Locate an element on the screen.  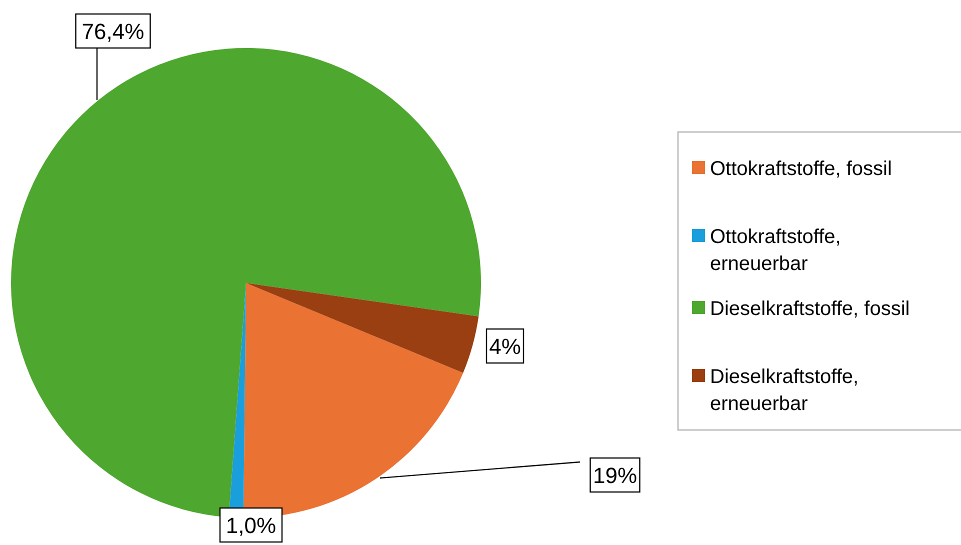
legend-label: Dieselkraftstoffe, erneuerbar is located at coordinates (784, 390).